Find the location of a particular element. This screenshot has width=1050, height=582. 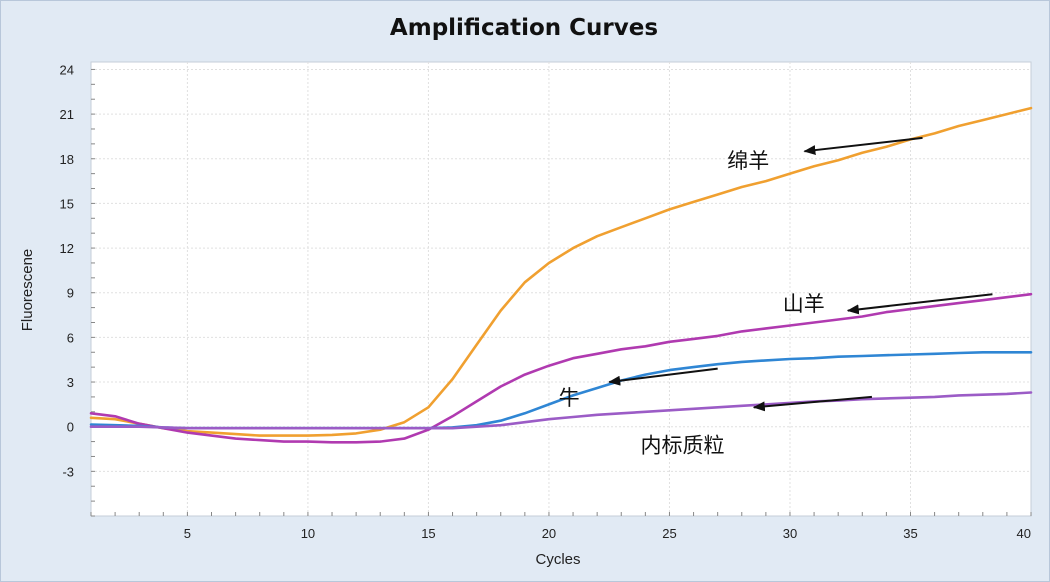

y-tick-label: 6 is located at coordinates (70, 337).